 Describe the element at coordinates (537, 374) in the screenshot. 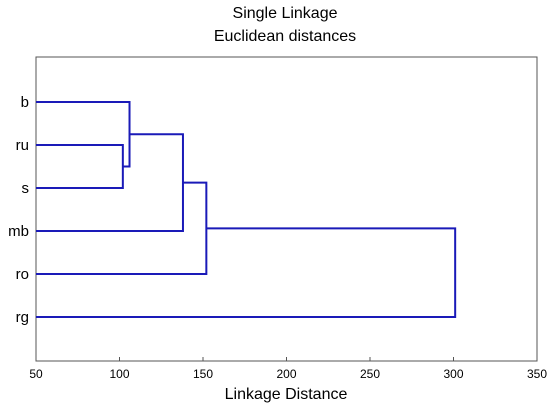

I see `x-tick-label: 350` at that location.